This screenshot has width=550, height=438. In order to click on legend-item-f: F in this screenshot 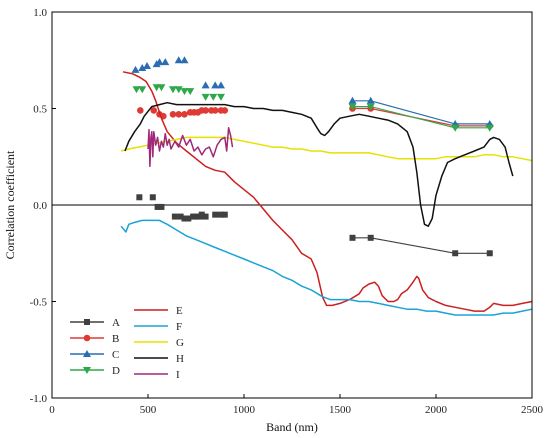, I will do `click(158, 327)`.